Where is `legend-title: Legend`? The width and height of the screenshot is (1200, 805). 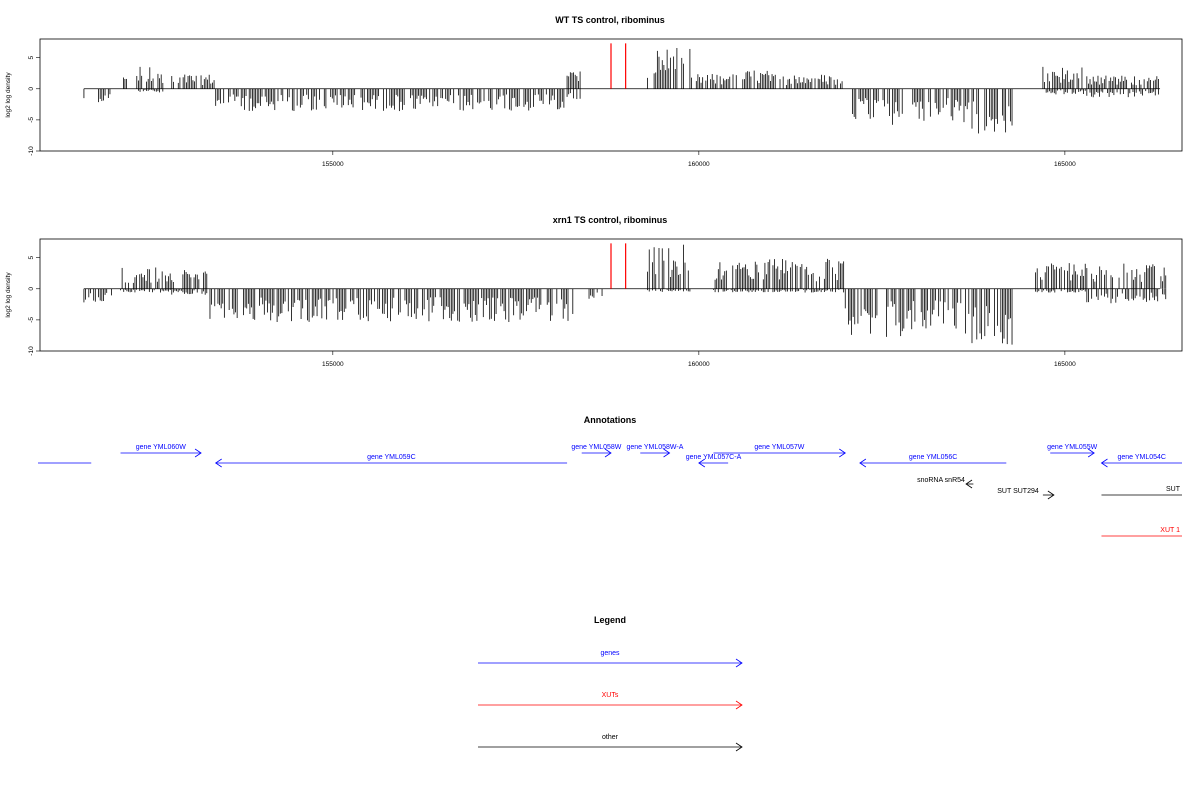 legend-title: Legend is located at coordinates (610, 620).